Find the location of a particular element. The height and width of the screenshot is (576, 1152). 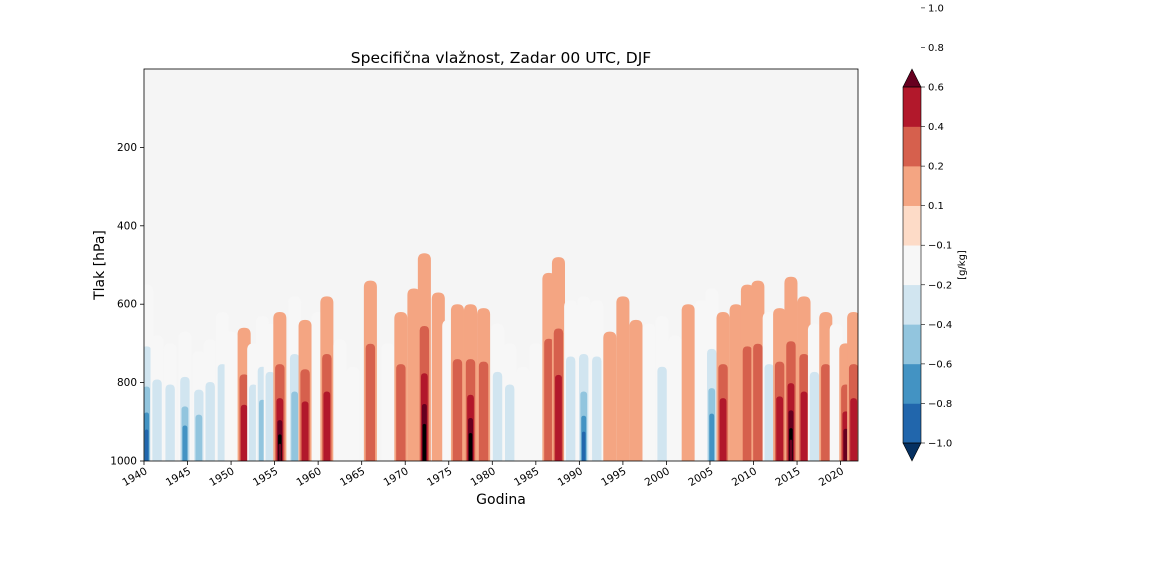

x-tick-label: 2010 is located at coordinates (744, 477).